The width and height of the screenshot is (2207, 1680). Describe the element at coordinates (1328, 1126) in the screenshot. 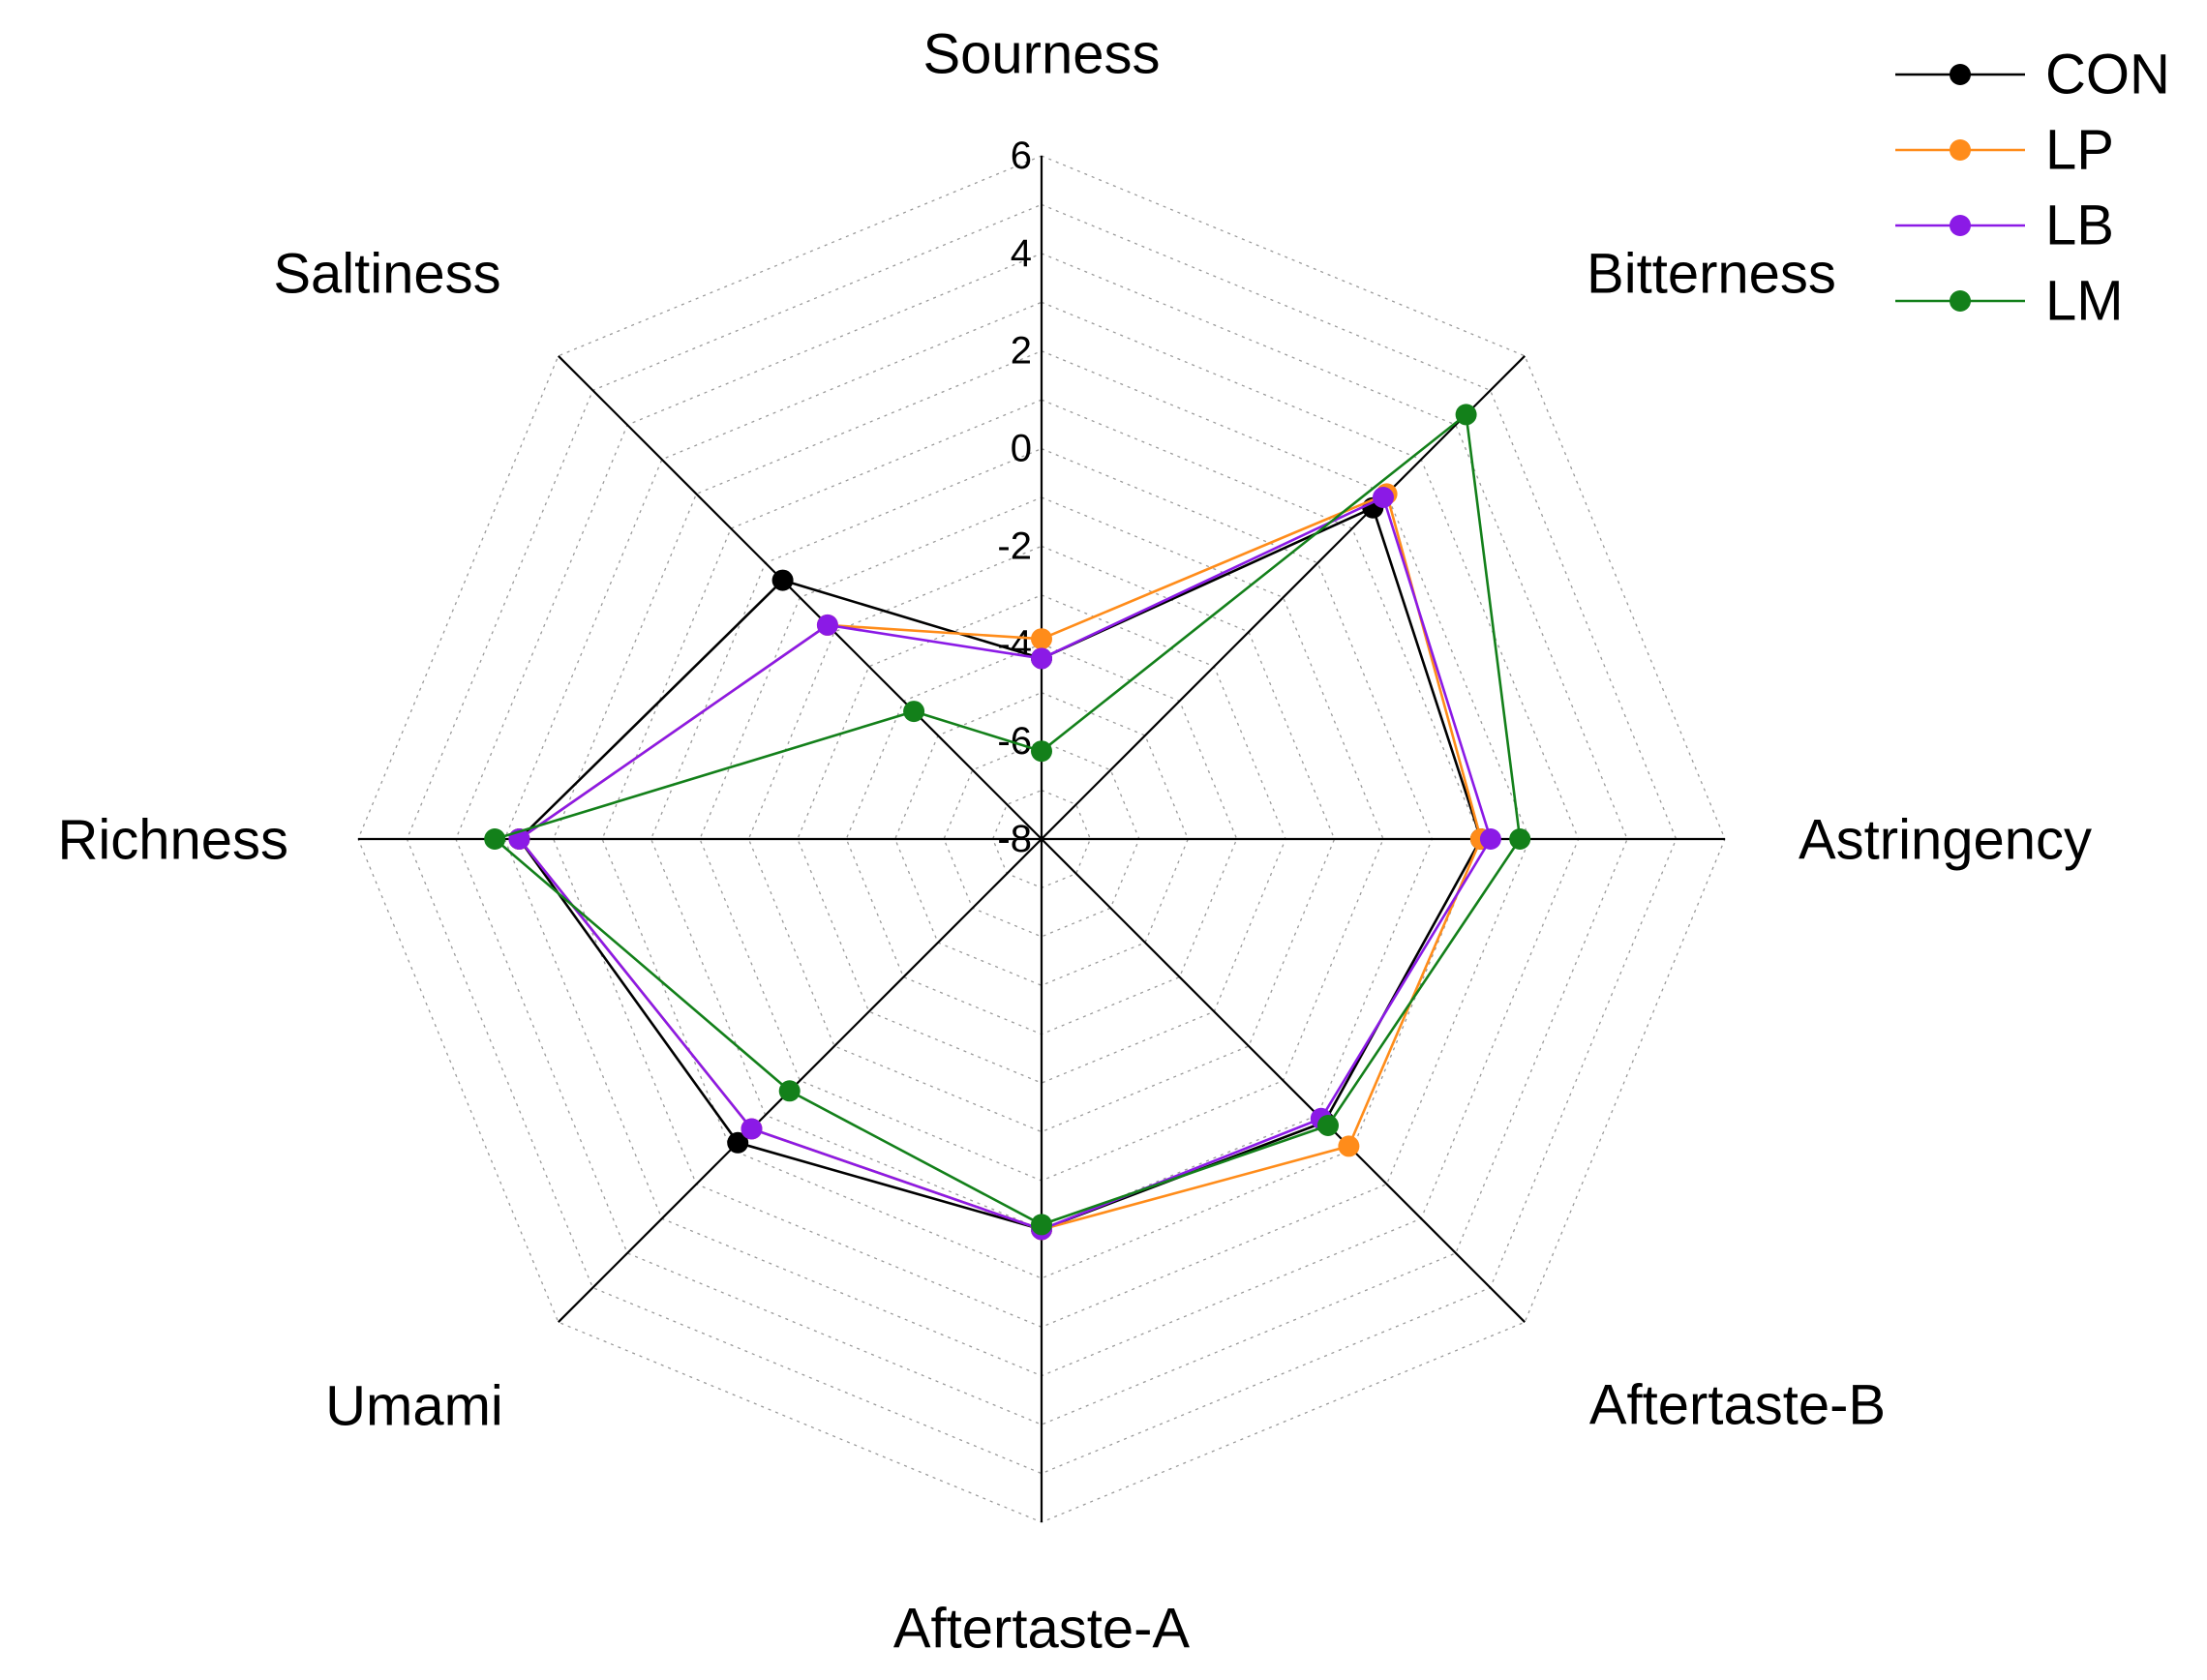

I see `point-lm-aftertaste-b` at that location.